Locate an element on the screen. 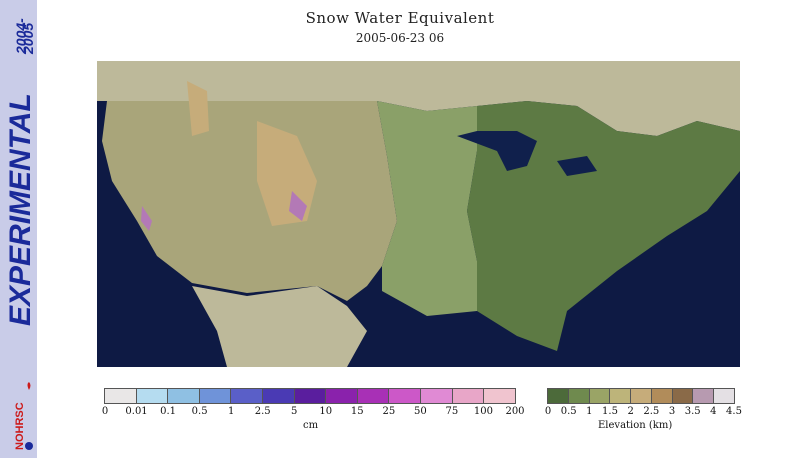 The width and height of the screenshot is (800, 458). nohrsc-logo: NOHRSC is located at coordinates (23, 416).